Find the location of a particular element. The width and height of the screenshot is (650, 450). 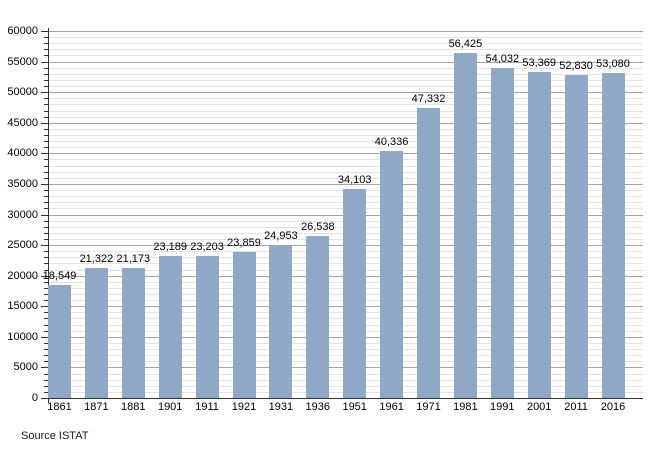

y-tick-label: 35000 is located at coordinates (22, 183).